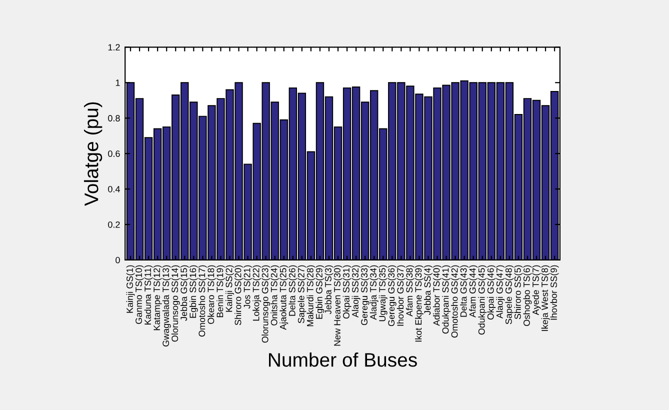  Describe the element at coordinates (118, 260) in the screenshot. I see `y-tick-label: 0` at that location.